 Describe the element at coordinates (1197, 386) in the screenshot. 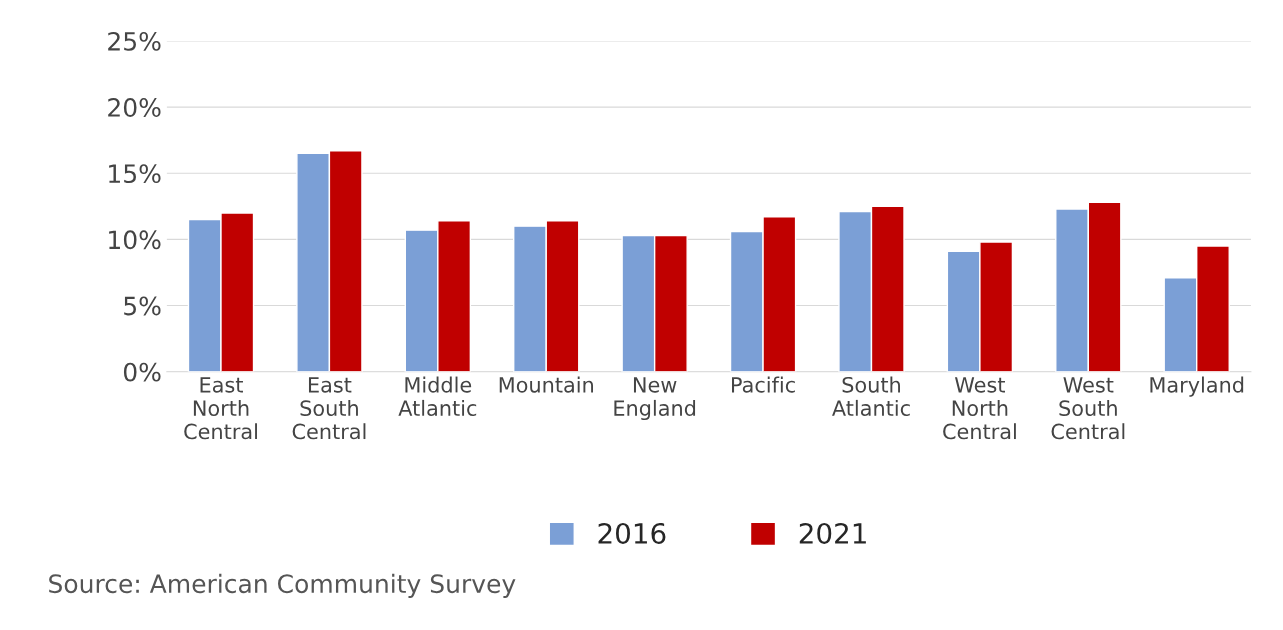

I see `x-tick-label: Maryland` at that location.